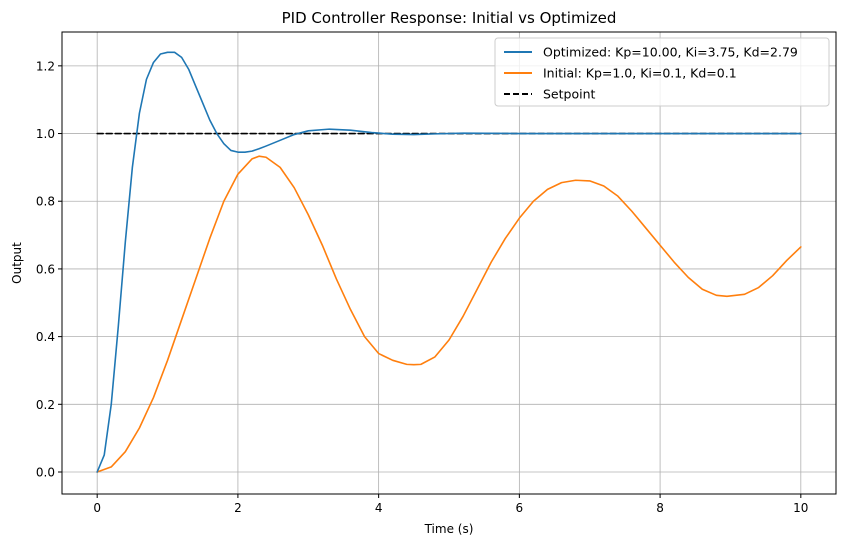 The width and height of the screenshot is (846, 547). I want to click on x-tick-label: 10, so click(800, 508).